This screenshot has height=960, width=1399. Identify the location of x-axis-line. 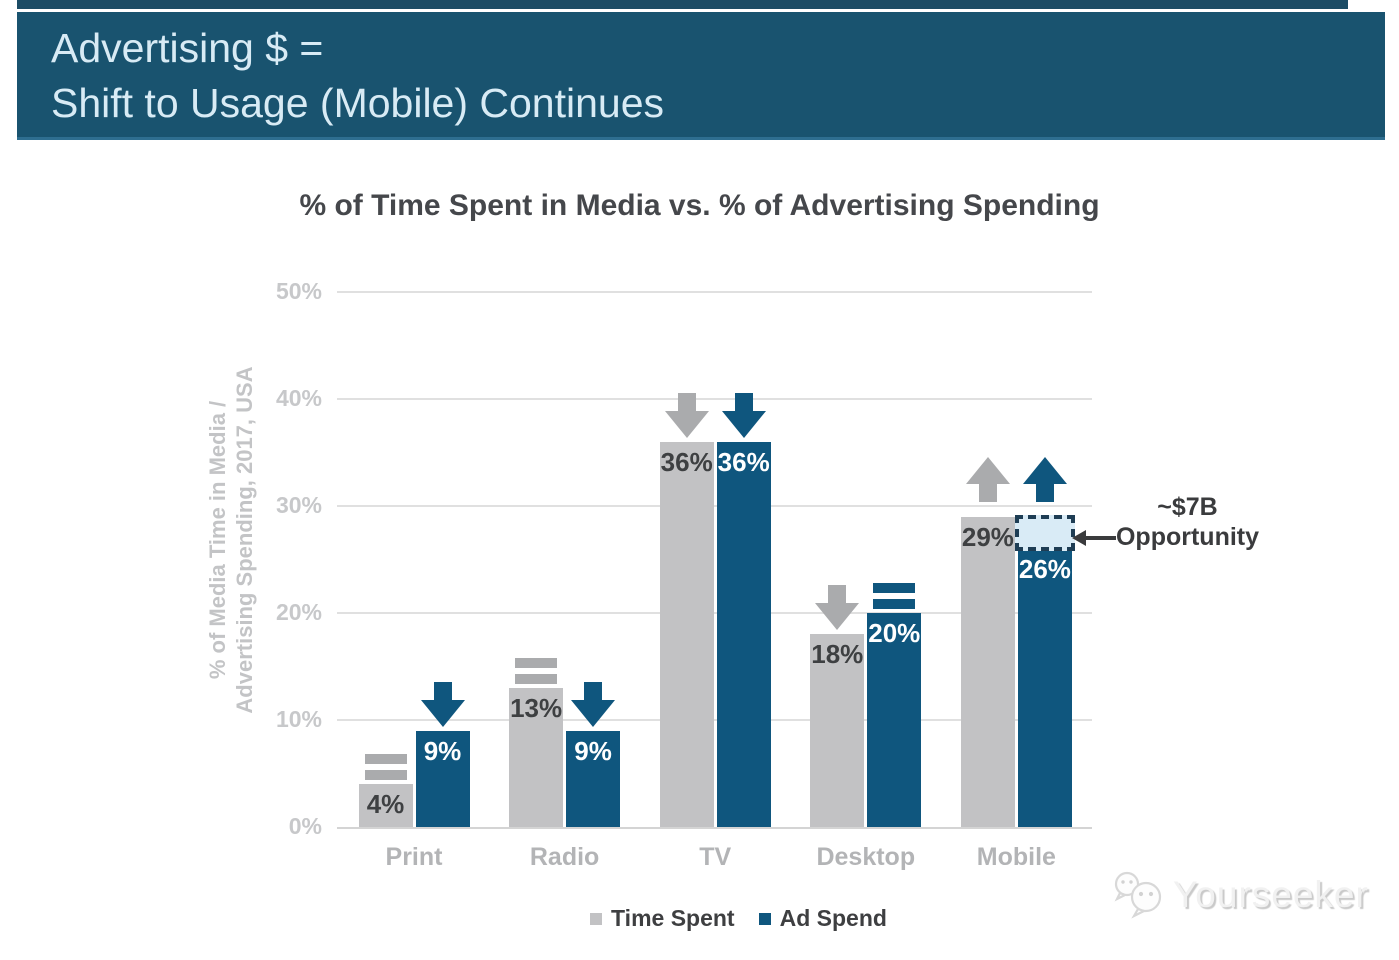
(714, 828).